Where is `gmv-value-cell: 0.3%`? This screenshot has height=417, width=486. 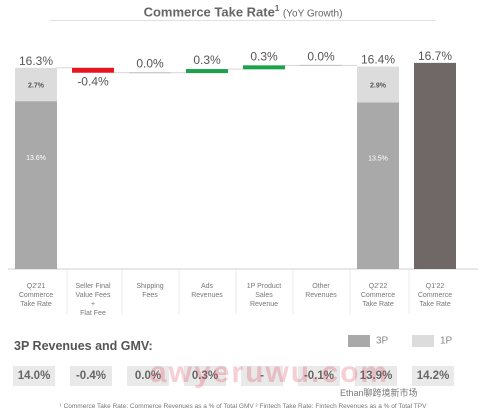
gmv-value-cell: 0.3% is located at coordinates (205, 376).